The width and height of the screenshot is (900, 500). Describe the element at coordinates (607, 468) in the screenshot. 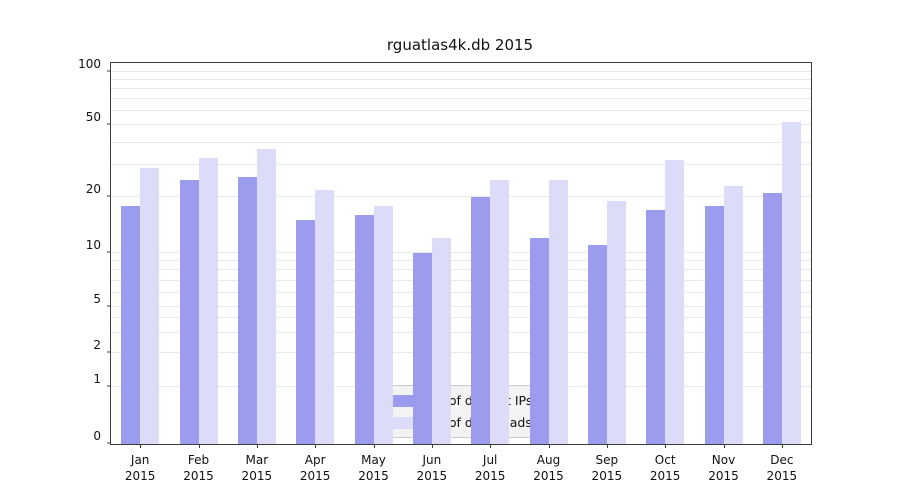

I see `x-tick-label: Sep 2015` at that location.